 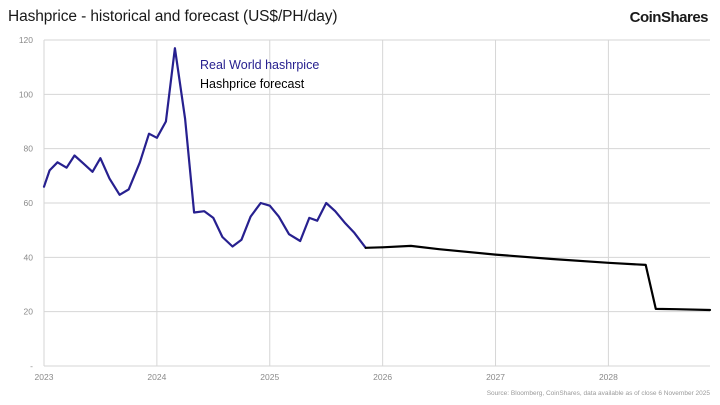 I want to click on y-tick-label: -, so click(x=31, y=366).